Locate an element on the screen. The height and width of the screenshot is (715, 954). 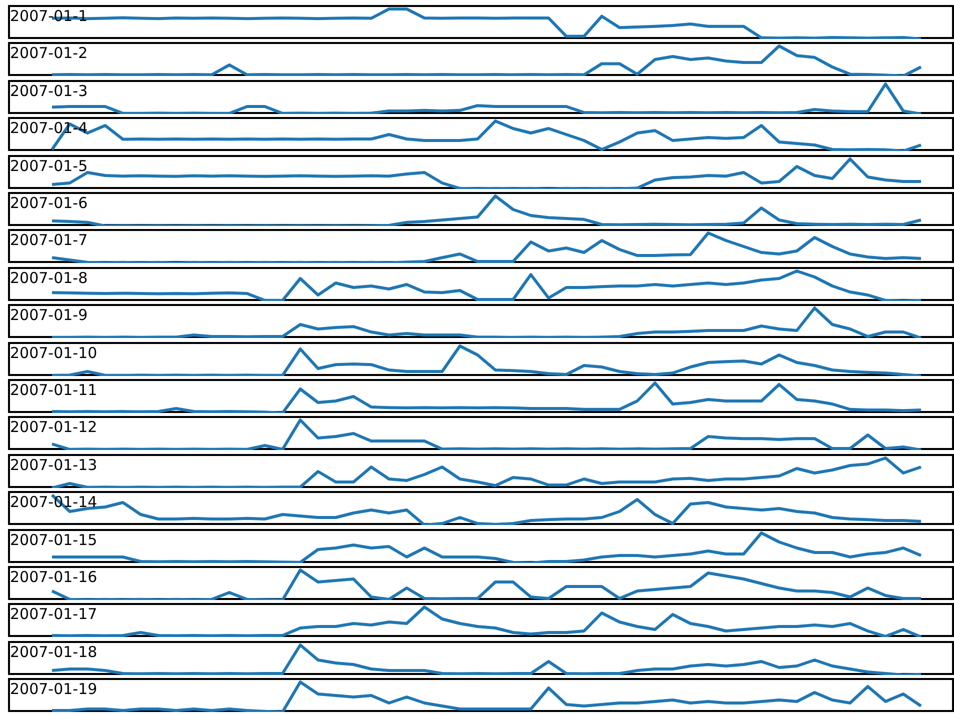
chart-title: 2007-01-6 is located at coordinates (49, 203).